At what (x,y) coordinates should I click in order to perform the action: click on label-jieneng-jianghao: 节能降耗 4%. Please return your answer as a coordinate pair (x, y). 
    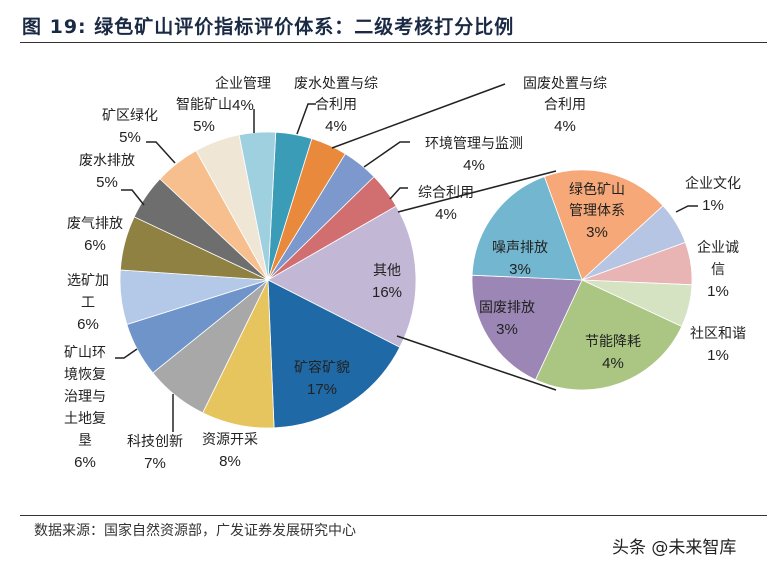
    Looking at the image, I should click on (613, 353).